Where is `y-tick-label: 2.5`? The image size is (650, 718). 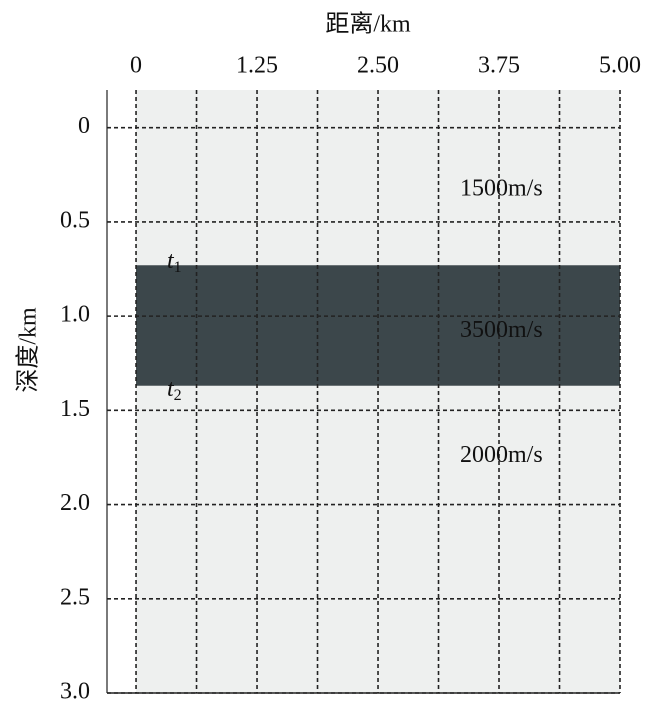
y-tick-label: 2.5 is located at coordinates (75, 597).